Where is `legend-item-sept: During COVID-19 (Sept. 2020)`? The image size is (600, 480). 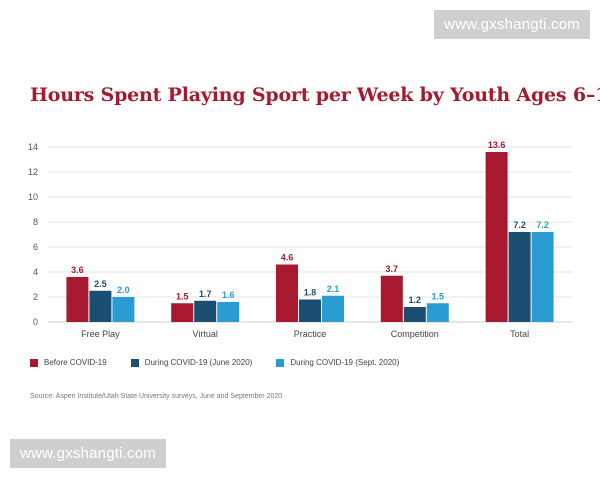 legend-item-sept: During COVID-19 (Sept. 2020) is located at coordinates (337, 362).